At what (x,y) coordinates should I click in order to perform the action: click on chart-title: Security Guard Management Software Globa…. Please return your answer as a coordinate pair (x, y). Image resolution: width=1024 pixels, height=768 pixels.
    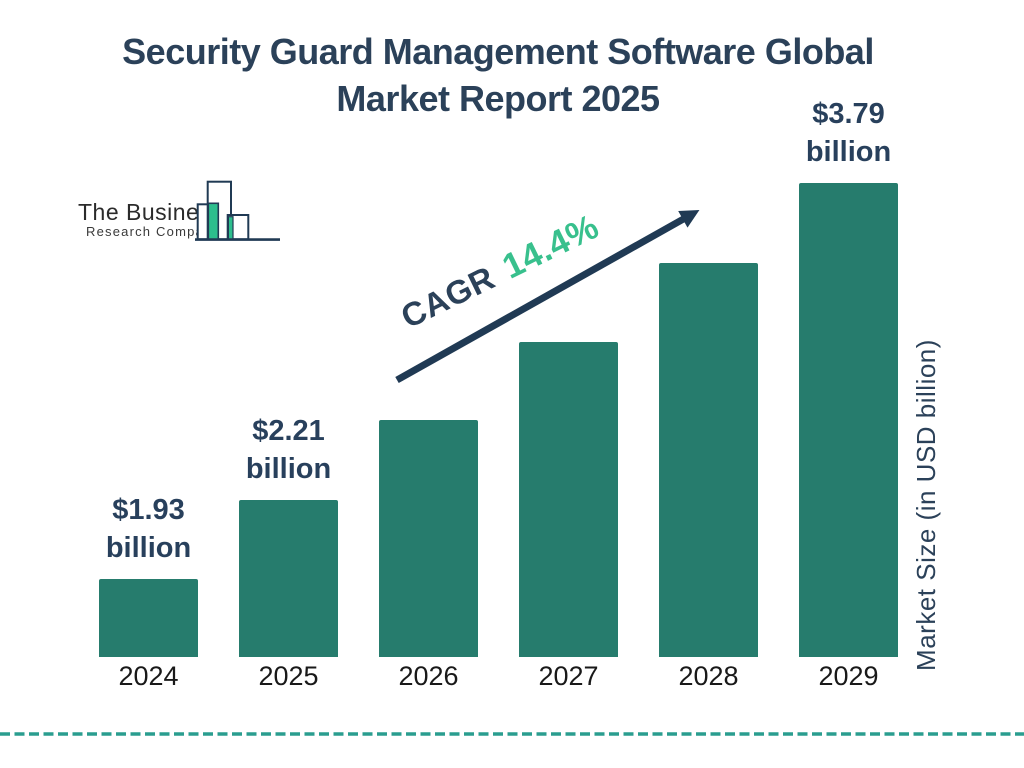
    Looking at the image, I should click on (505, 75).